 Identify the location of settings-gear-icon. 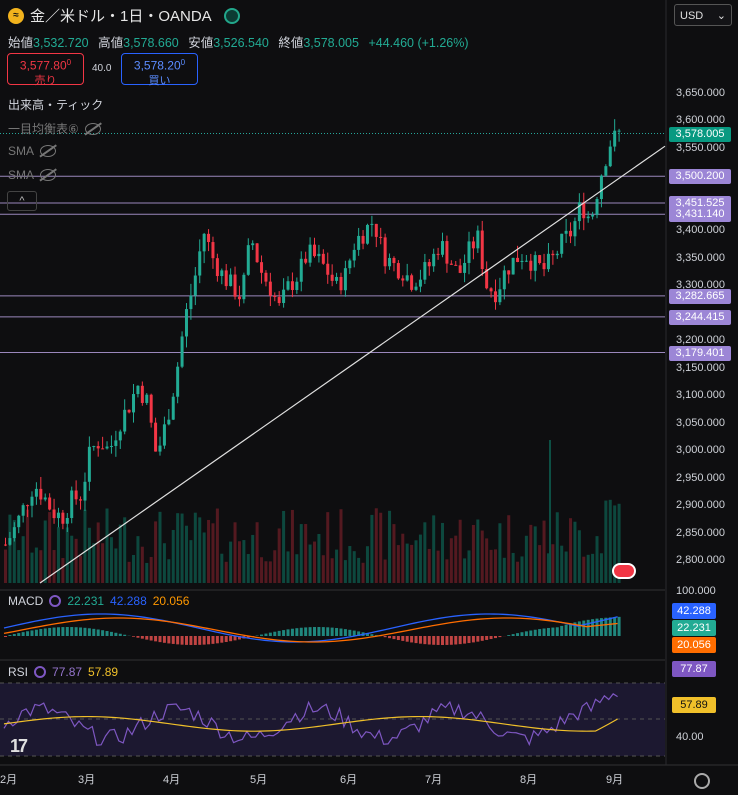
(702, 781).